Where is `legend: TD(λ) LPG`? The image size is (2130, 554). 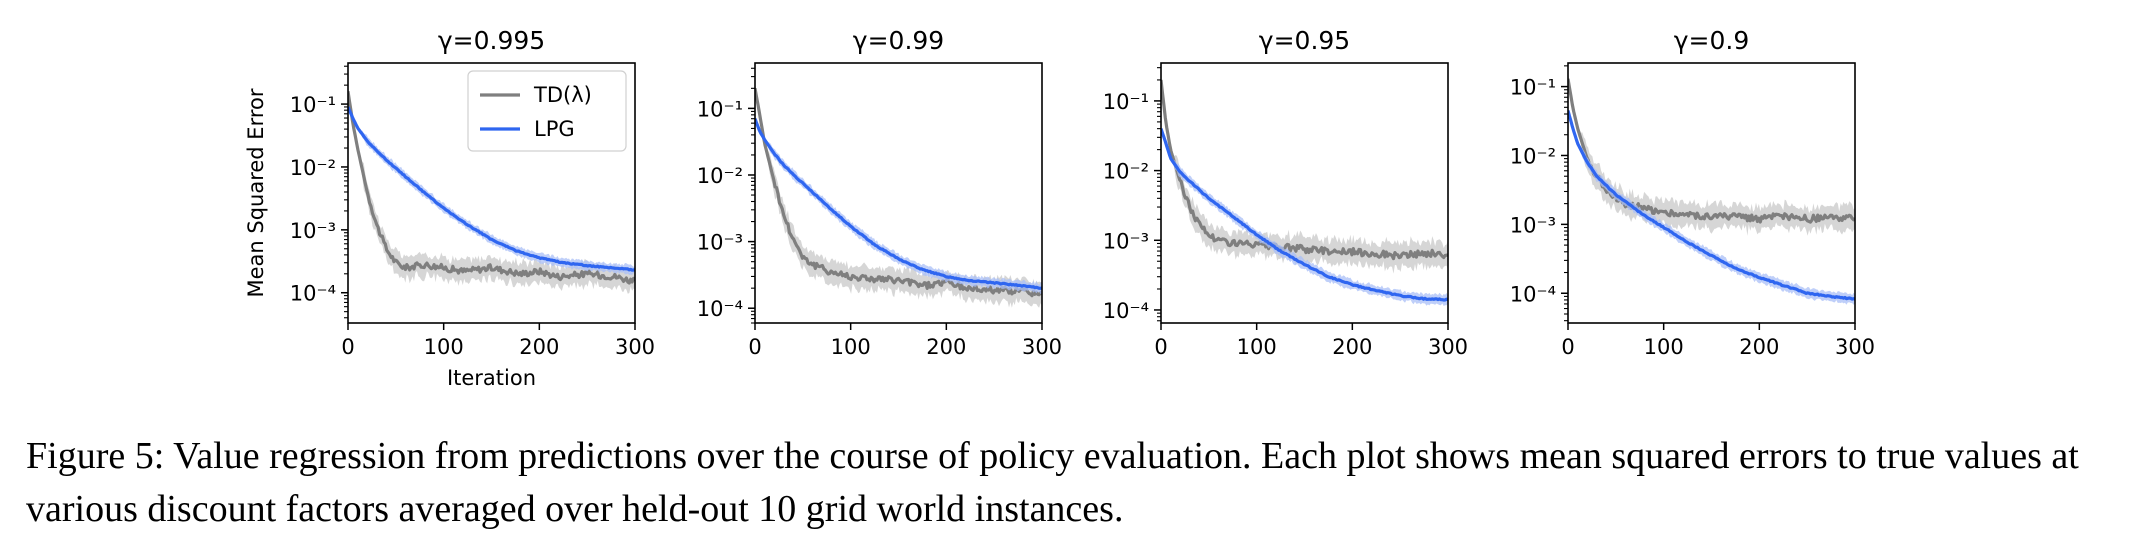 legend: TD(λ) LPG is located at coordinates (547, 111).